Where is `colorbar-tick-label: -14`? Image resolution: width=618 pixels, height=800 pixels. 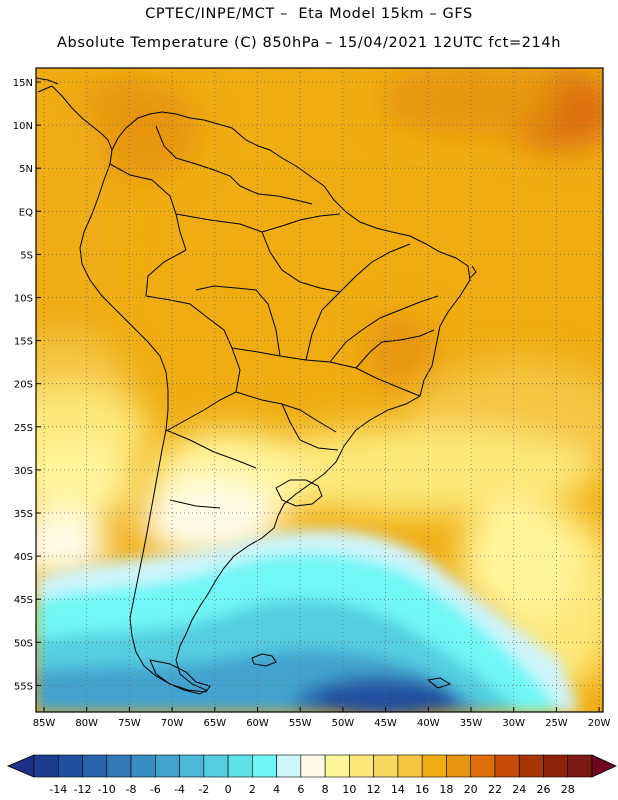
colorbar-tick-label: -14 is located at coordinates (58, 789).